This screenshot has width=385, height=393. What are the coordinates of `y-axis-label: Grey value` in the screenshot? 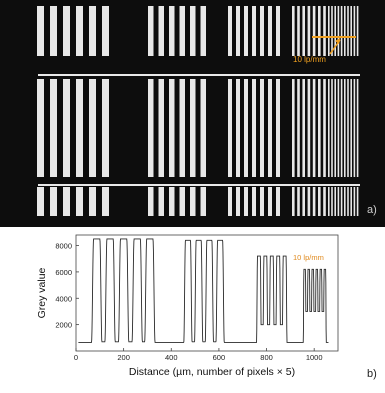 It's located at (42, 292).